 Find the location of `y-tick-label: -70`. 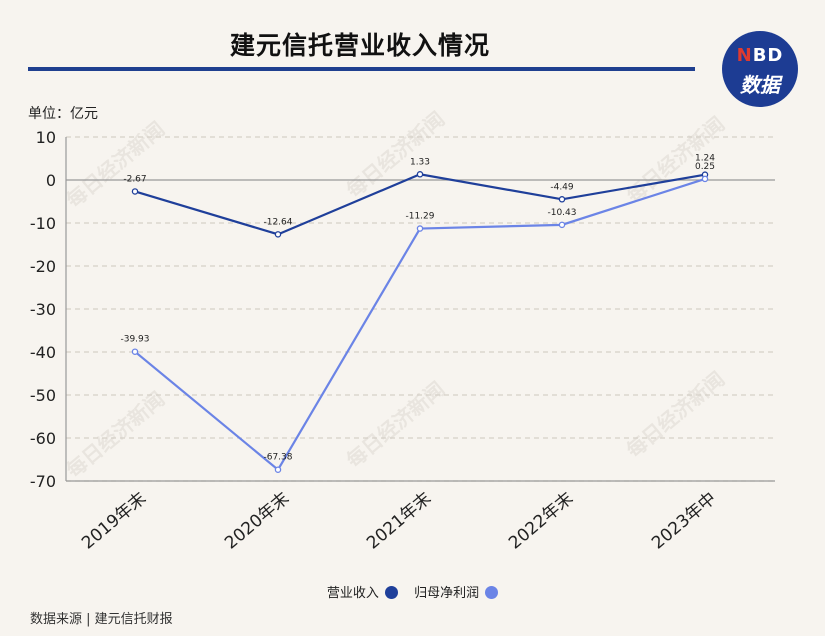

y-tick-label: -70 is located at coordinates (43, 481).